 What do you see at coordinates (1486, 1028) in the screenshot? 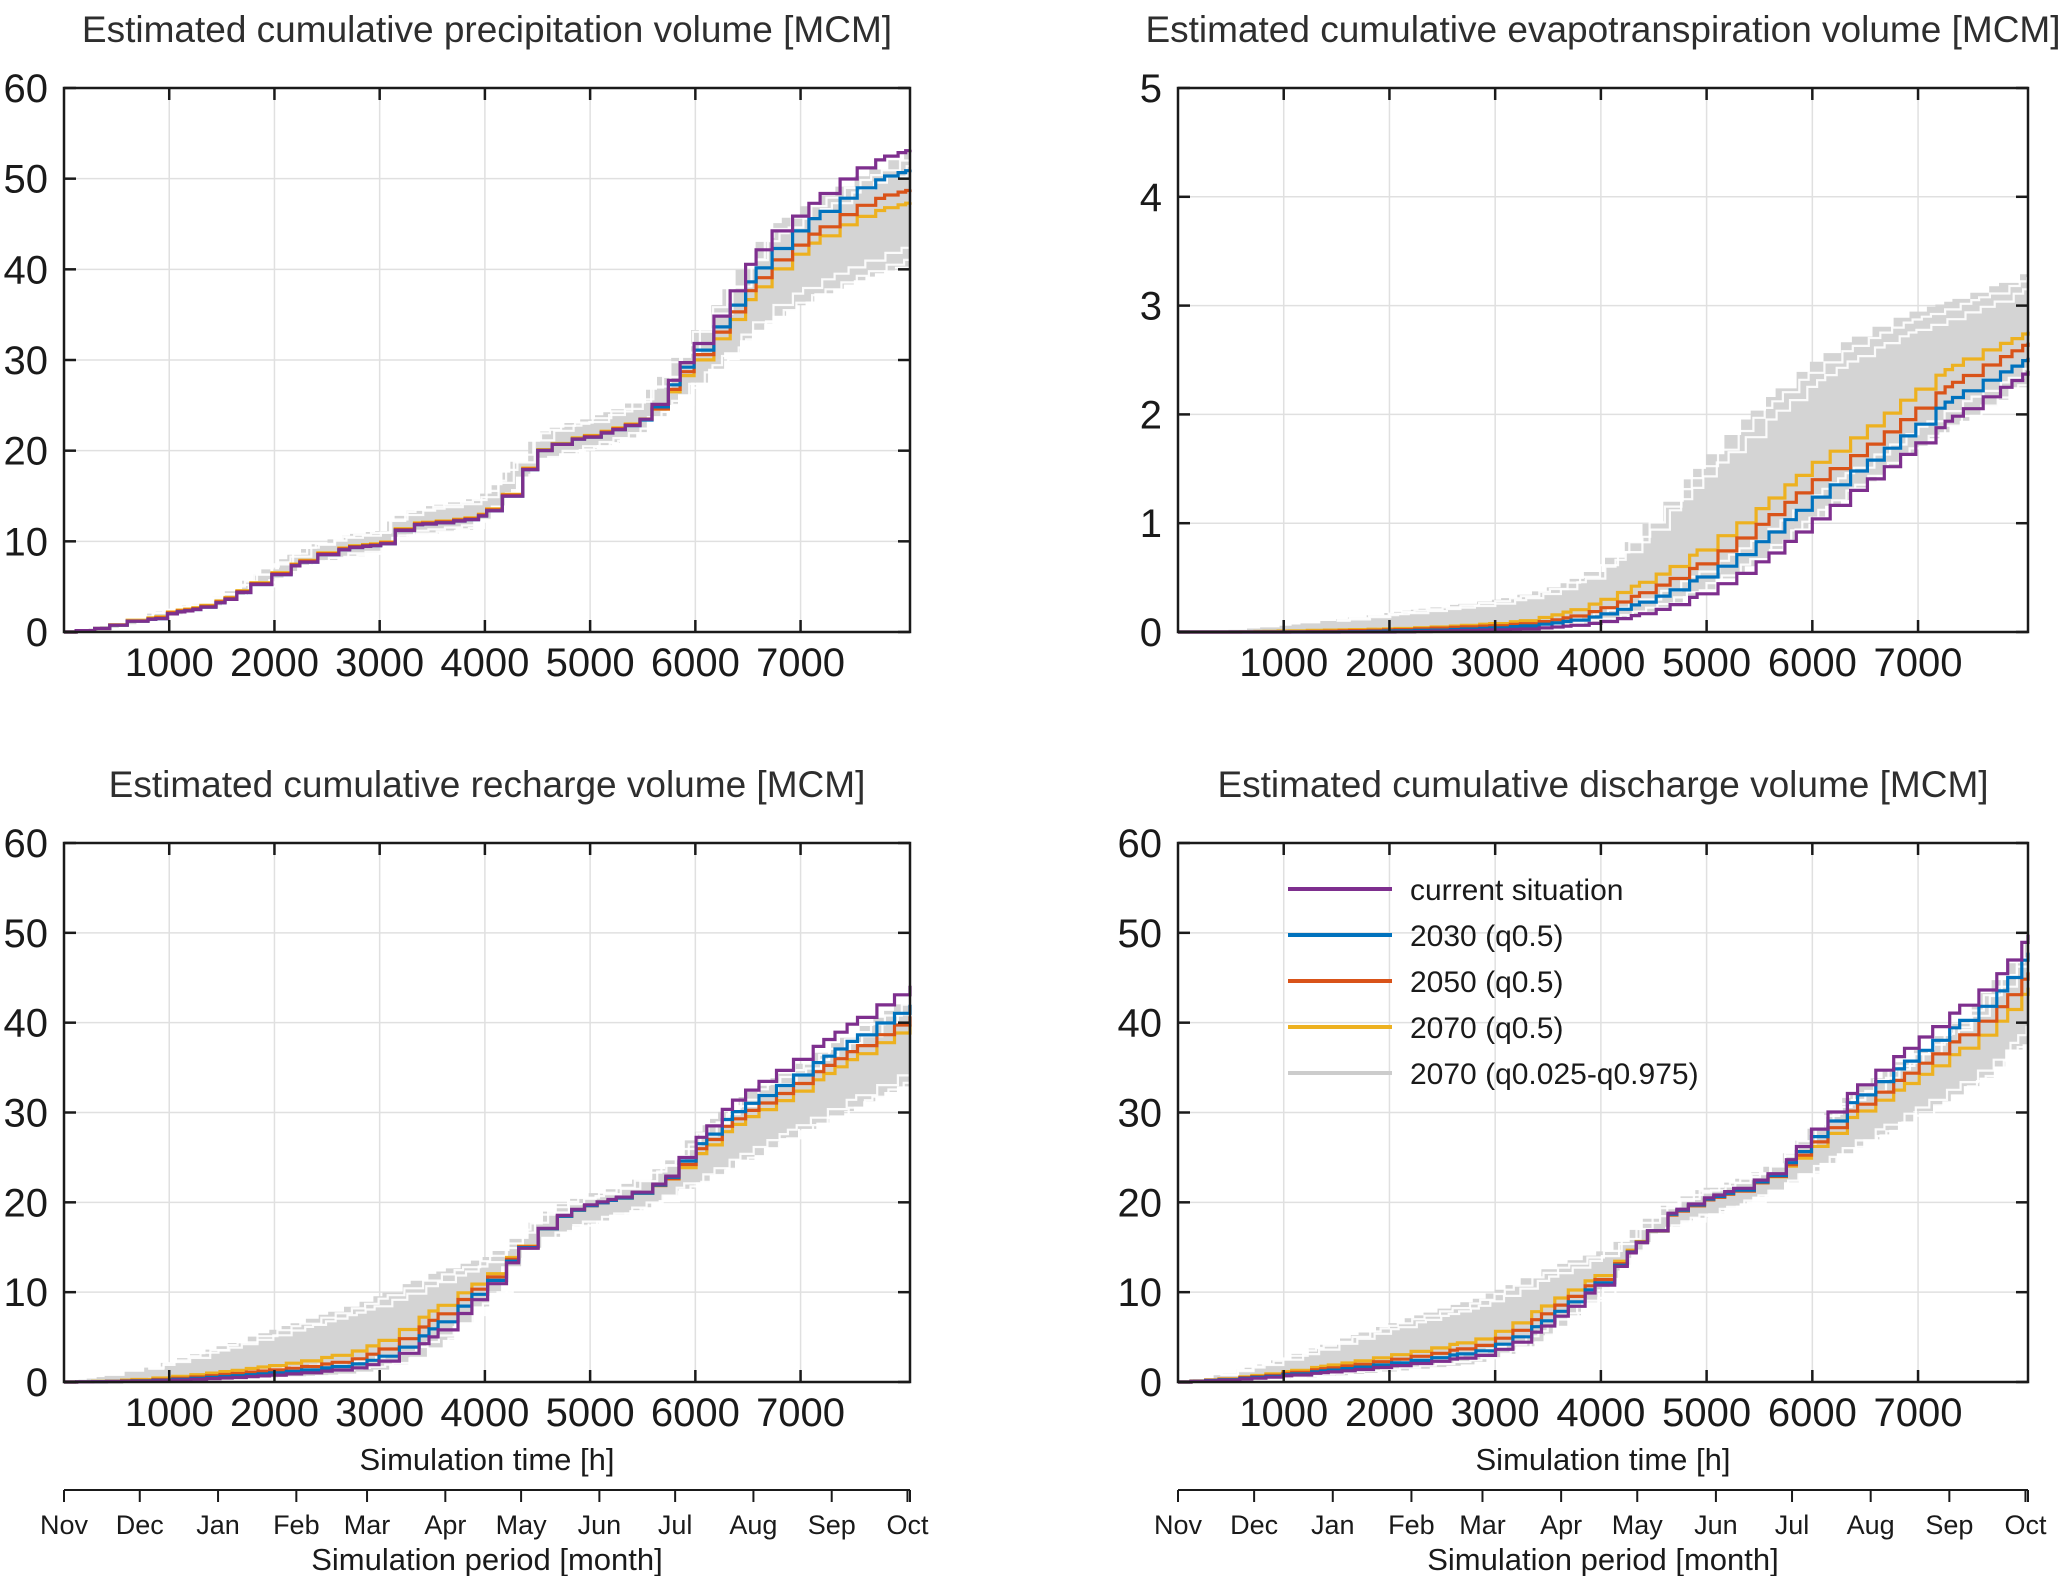
I see `legend-label: 2070 (q0.5)` at bounding box center [1486, 1028].